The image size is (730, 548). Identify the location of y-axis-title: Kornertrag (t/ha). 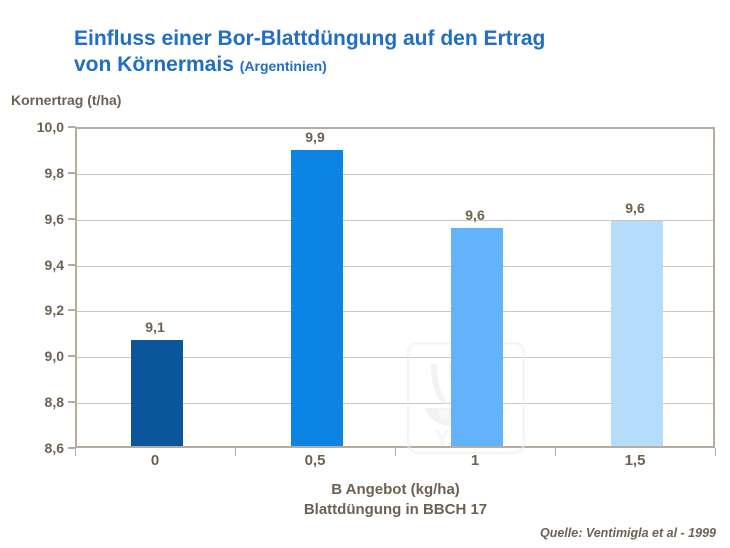
(66, 100).